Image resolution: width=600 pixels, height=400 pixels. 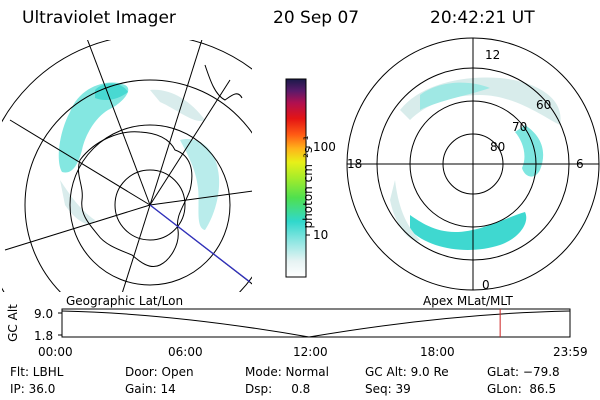 What do you see at coordinates (570, 352) in the screenshot?
I see `timeline-xtick-2359: 23:59` at bounding box center [570, 352].